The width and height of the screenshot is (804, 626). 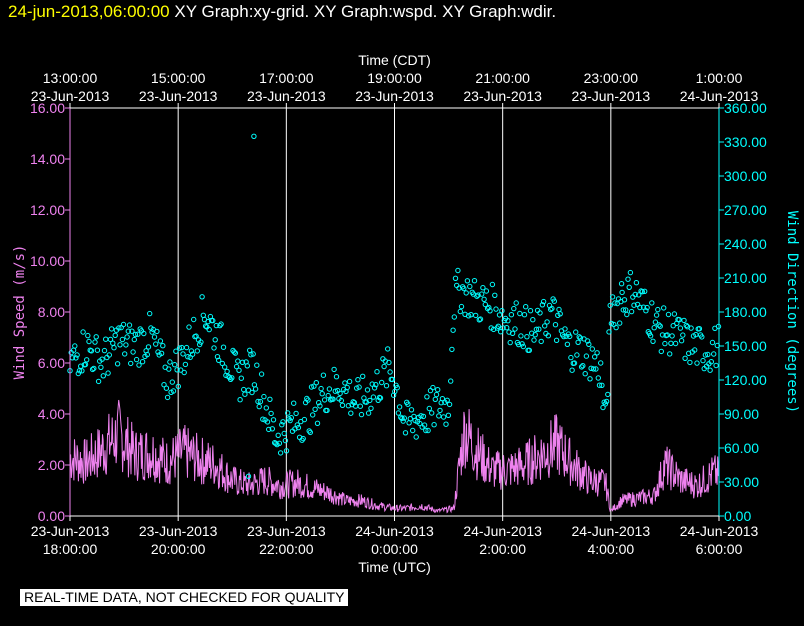 What do you see at coordinates (89, 11) in the screenshot?
I see `timestamp: 24-jun-2013,06:00:00` at bounding box center [89, 11].